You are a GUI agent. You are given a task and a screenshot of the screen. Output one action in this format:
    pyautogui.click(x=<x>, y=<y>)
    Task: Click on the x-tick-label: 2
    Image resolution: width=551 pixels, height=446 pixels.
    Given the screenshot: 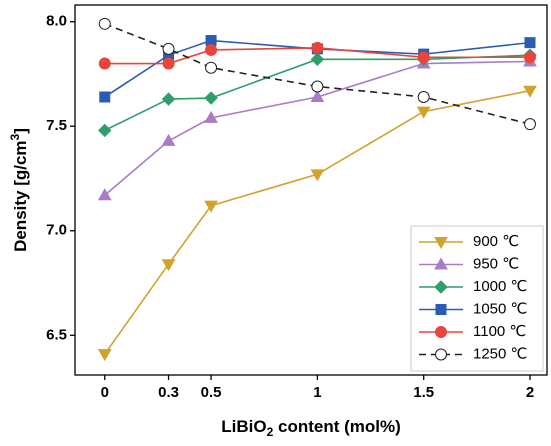 What is the action you would take?
    pyautogui.click(x=530, y=392)
    